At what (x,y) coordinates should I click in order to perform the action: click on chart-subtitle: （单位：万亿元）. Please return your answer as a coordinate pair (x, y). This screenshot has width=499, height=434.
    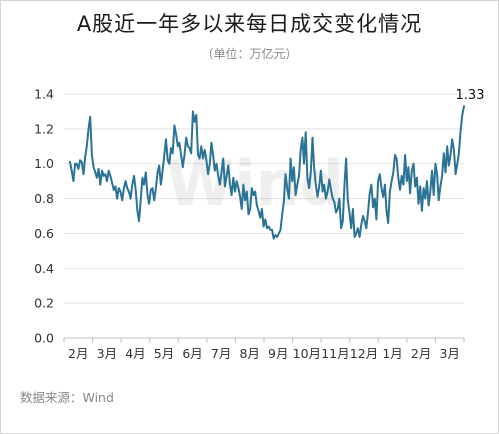
    Looking at the image, I should click on (249, 54).